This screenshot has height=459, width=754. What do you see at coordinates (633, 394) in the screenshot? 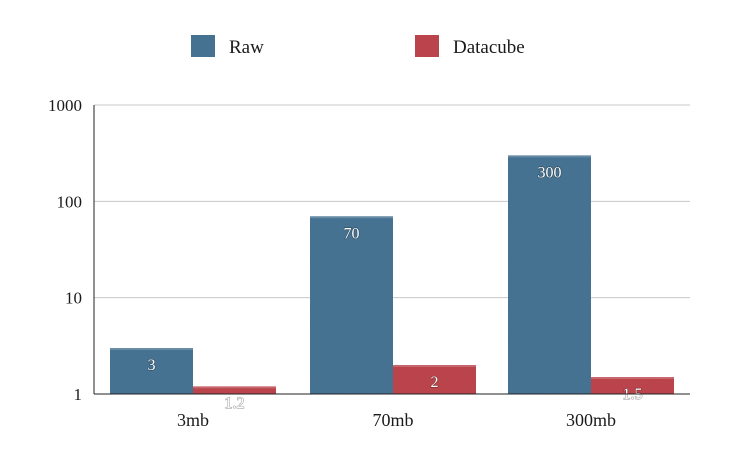
I see `data-label-datacube-300mb: 1.5` at bounding box center [633, 394].